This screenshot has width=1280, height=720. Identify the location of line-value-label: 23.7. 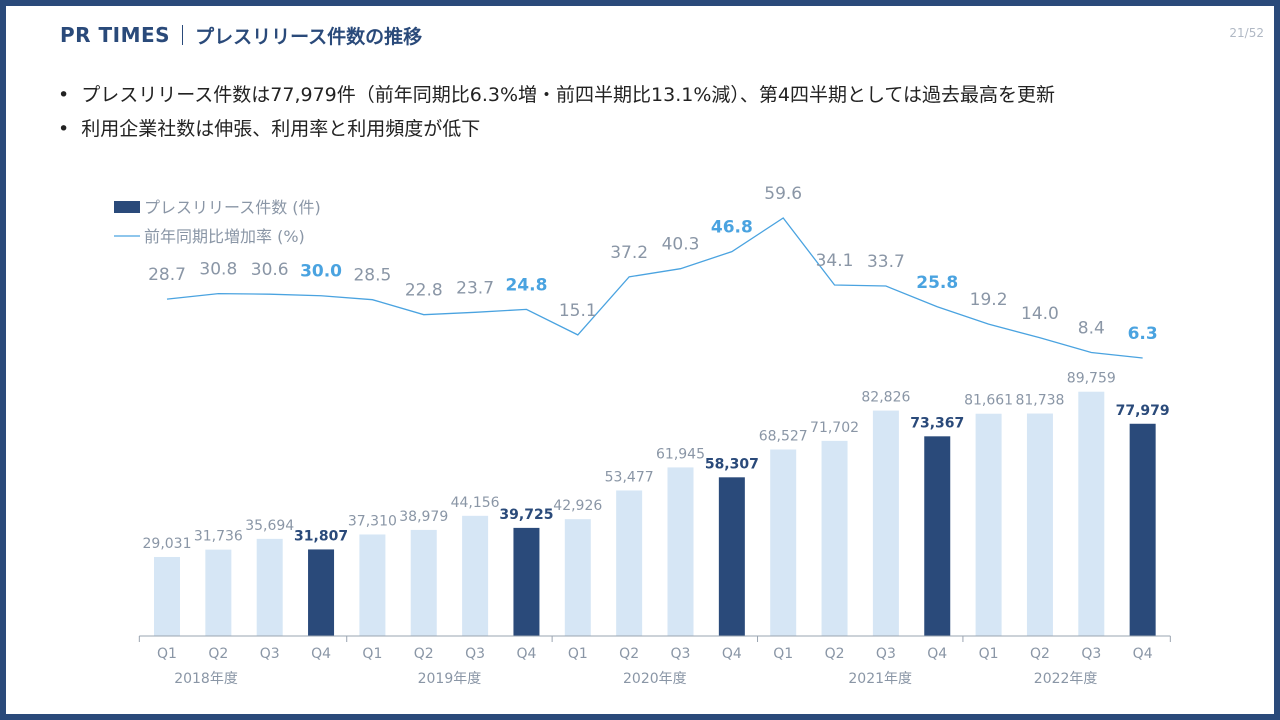
(475, 288).